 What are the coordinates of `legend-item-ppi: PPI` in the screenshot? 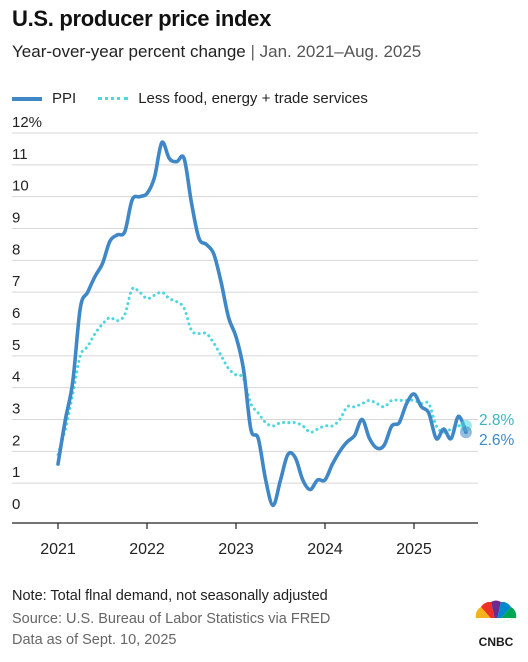 It's located at (44, 98).